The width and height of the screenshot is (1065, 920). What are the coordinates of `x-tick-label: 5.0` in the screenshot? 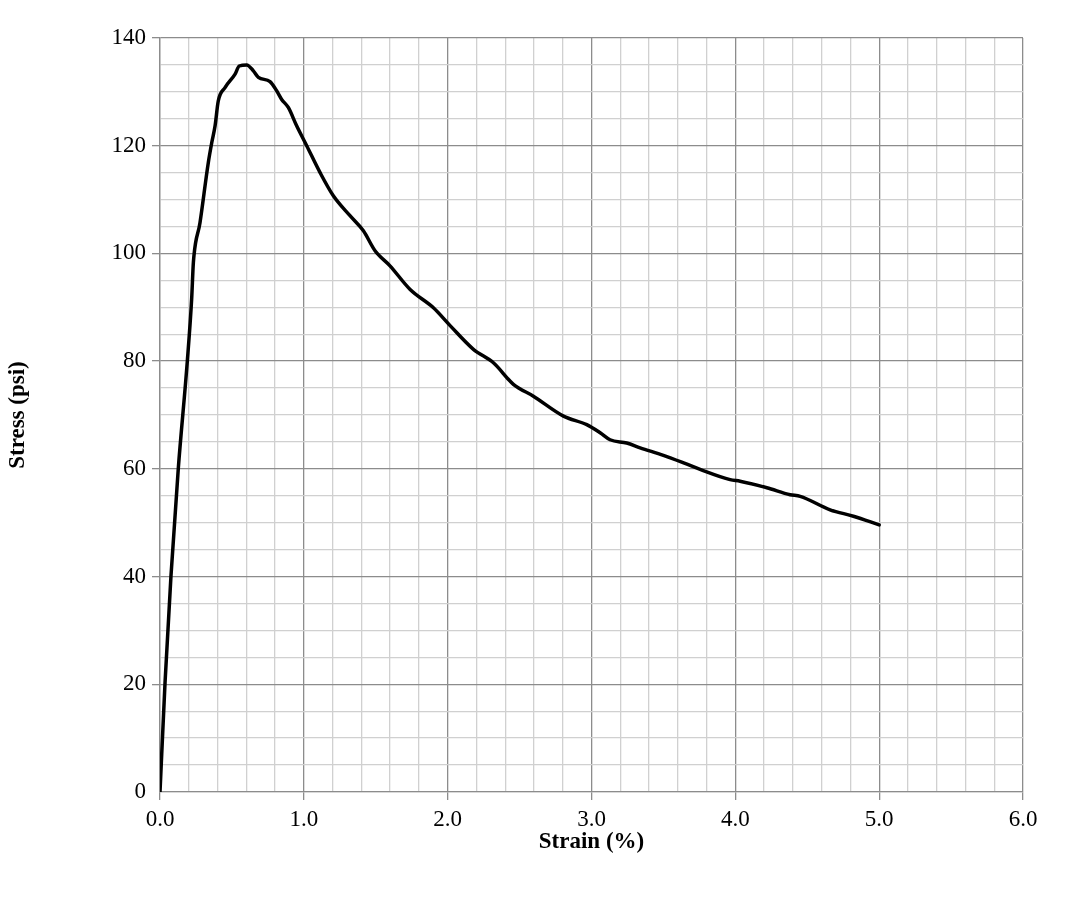 It's located at (879, 818).